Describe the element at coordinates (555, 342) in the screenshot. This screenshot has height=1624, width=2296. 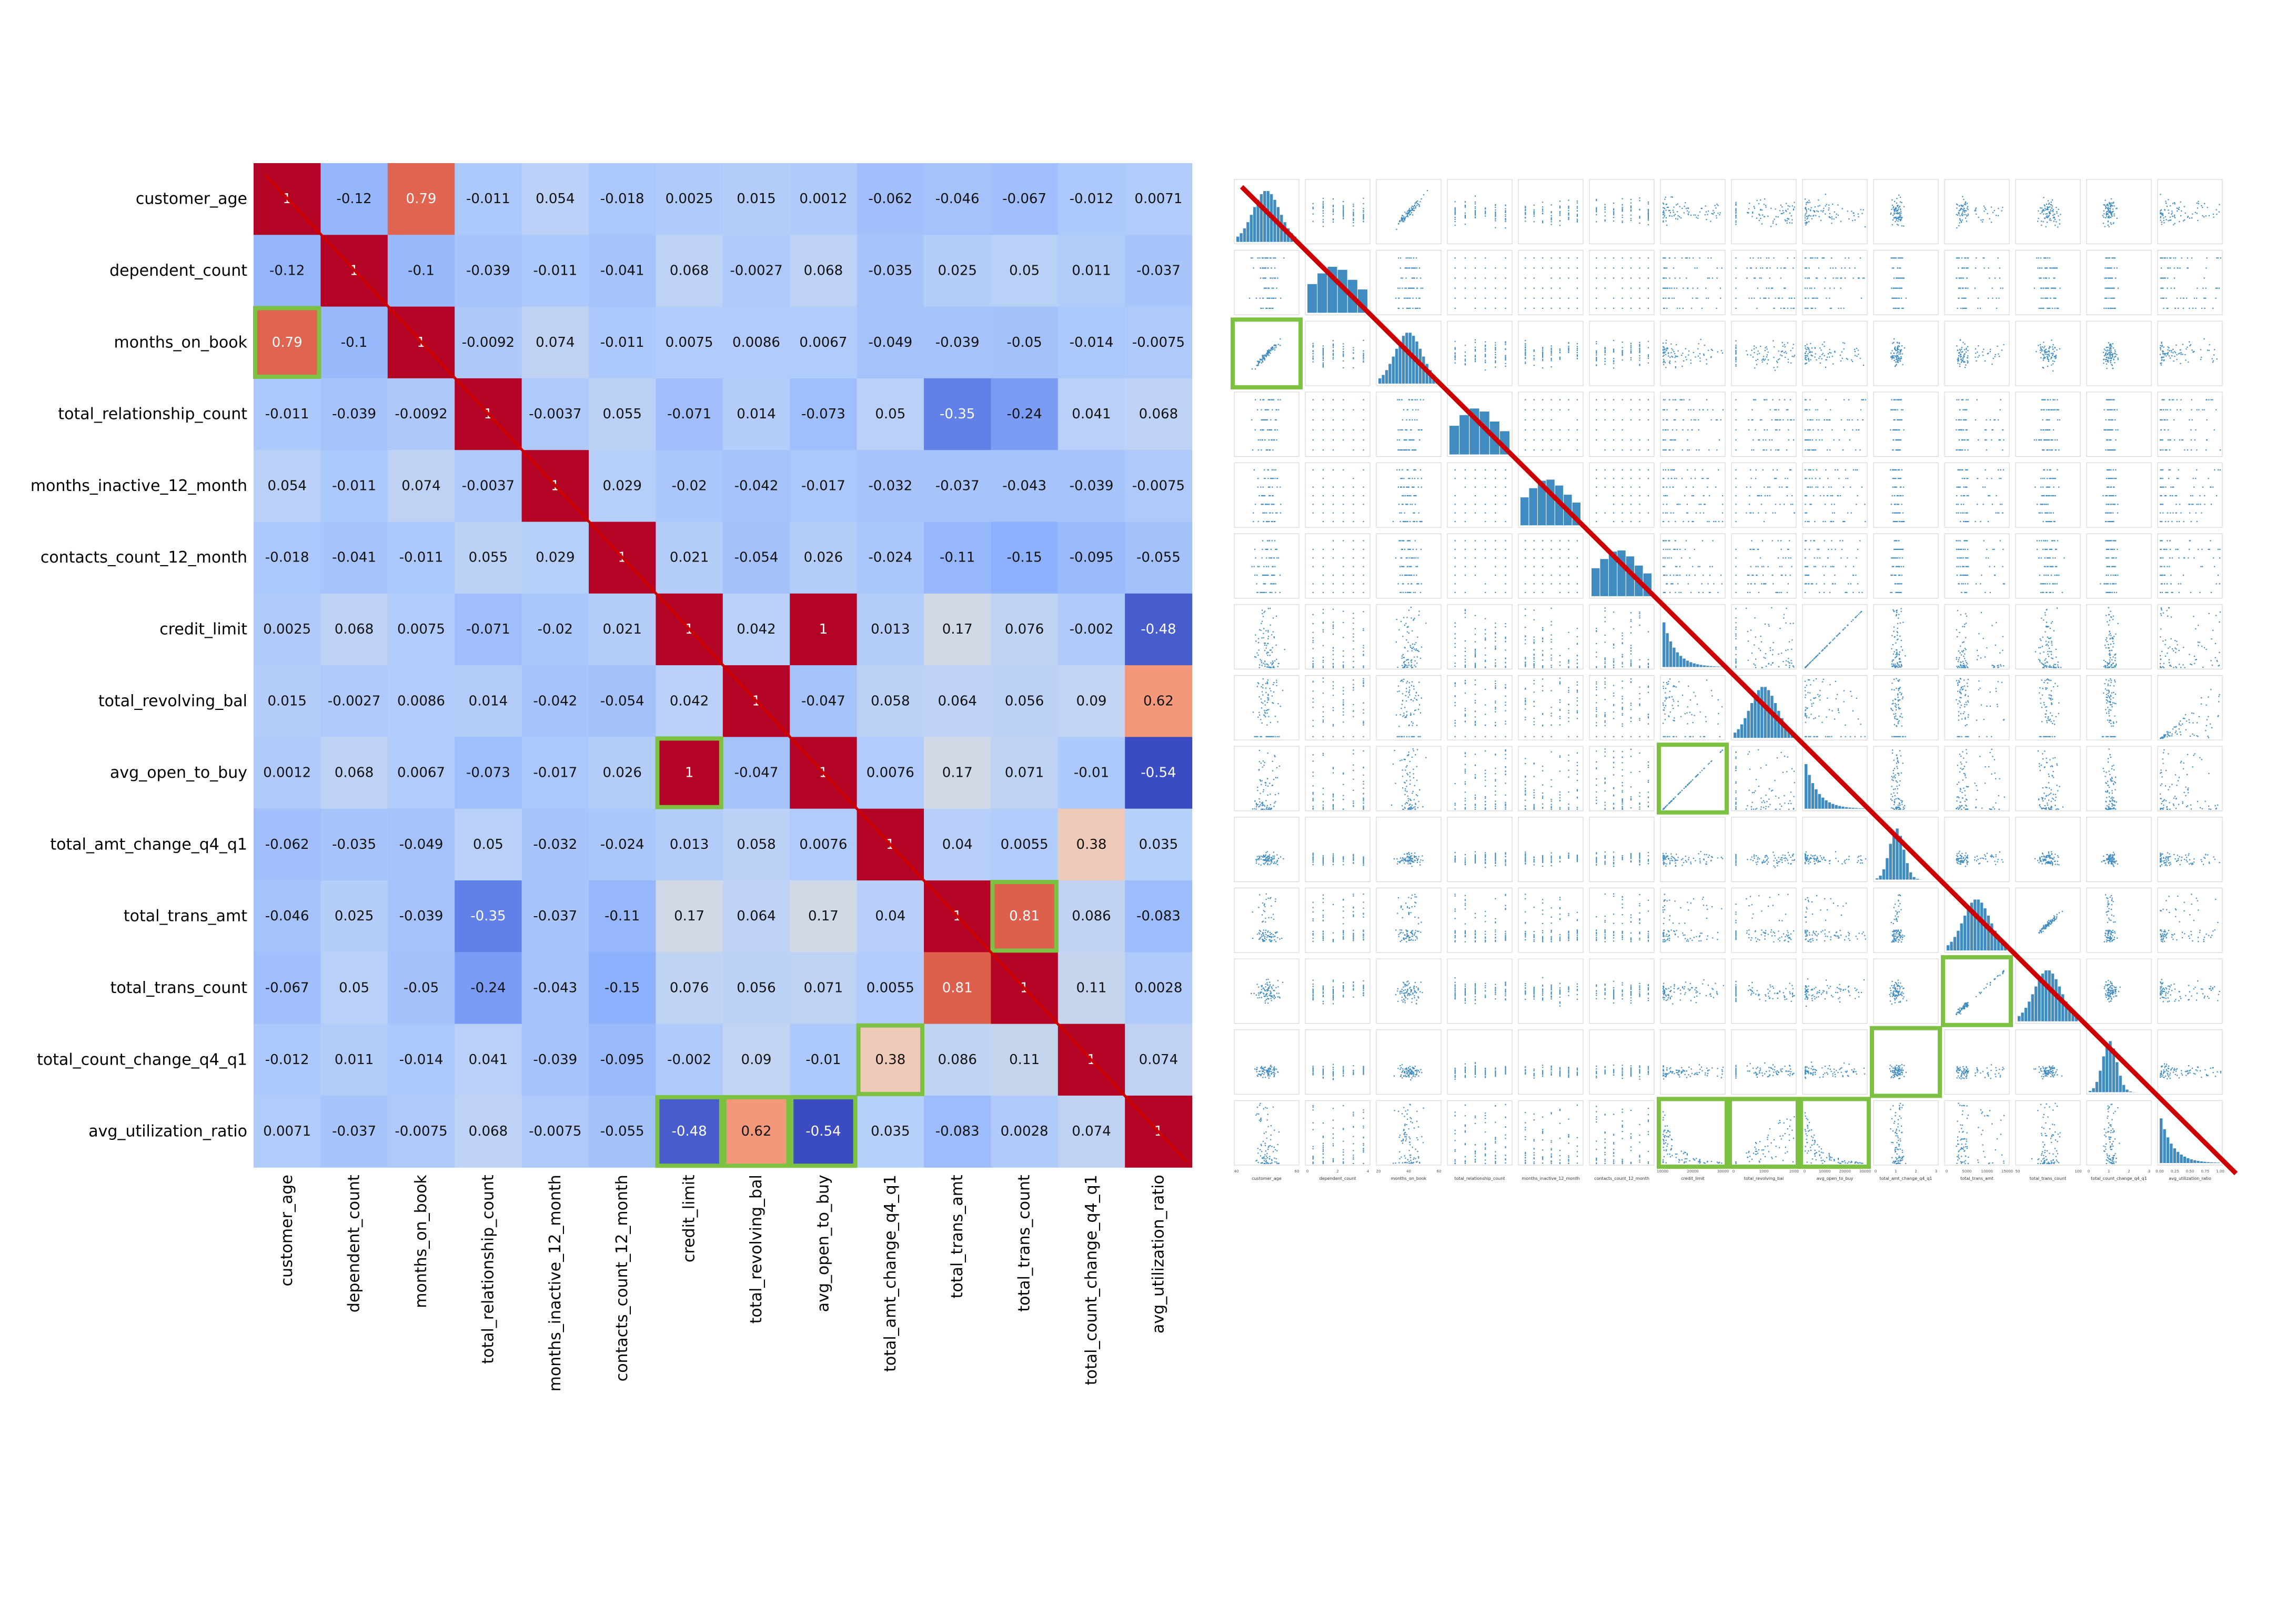
I see `heatmap-cell-value: 0.074` at that location.